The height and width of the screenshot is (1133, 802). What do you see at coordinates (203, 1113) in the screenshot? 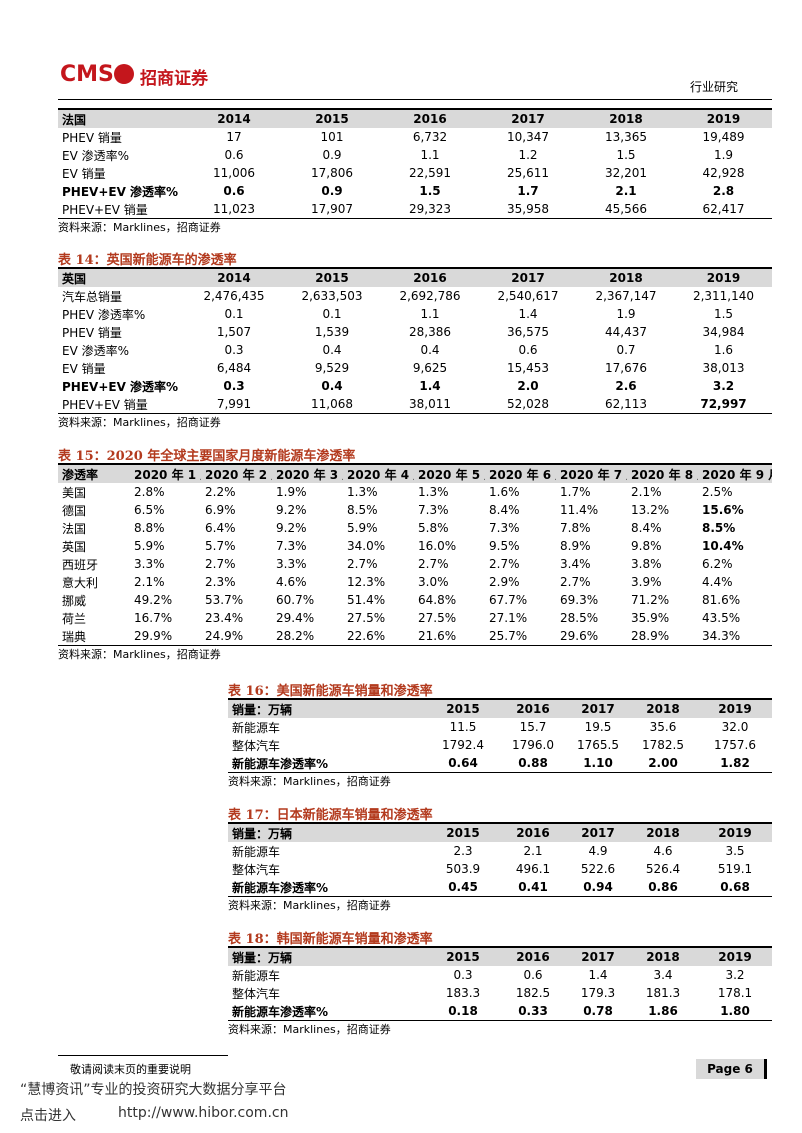
I see `link: http://www.hibor.com.cn` at bounding box center [203, 1113].